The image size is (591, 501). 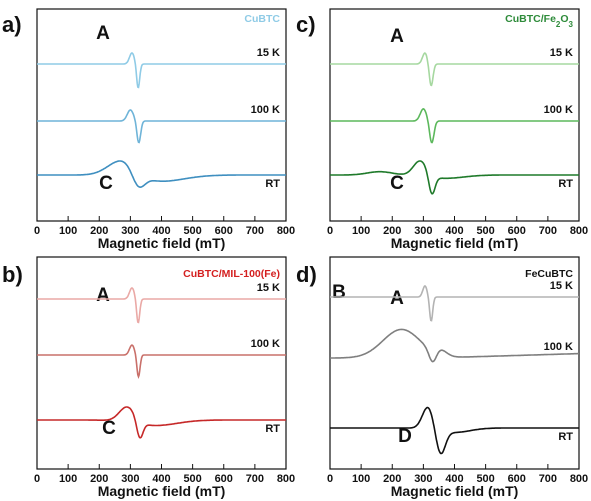 I want to click on panel-letter: b), so click(x=12, y=274).